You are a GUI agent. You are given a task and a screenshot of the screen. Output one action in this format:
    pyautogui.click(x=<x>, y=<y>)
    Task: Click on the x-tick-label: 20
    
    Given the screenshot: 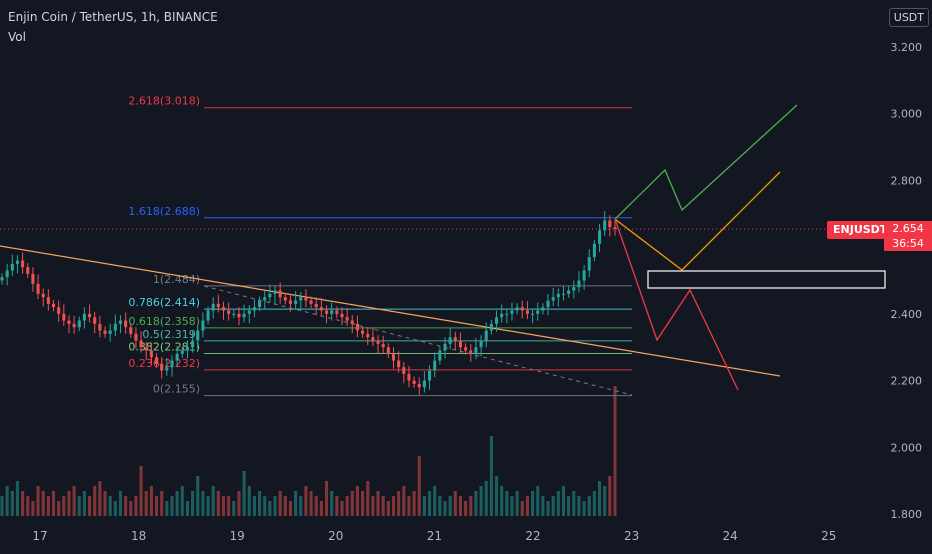 What is the action you would take?
    pyautogui.click(x=335, y=536)
    